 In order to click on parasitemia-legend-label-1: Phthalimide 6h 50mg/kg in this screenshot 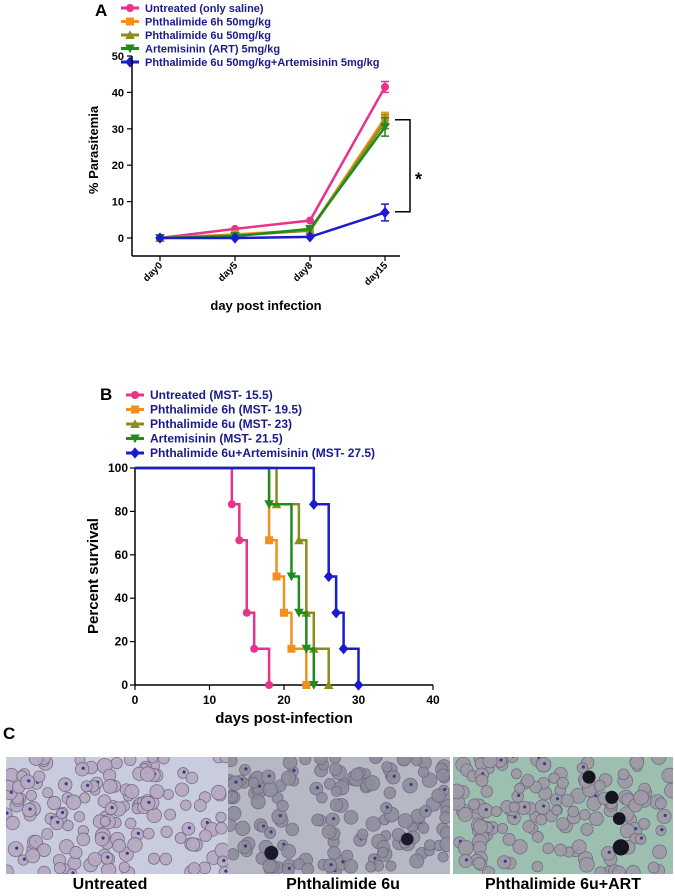, I will do `click(208, 23)`.